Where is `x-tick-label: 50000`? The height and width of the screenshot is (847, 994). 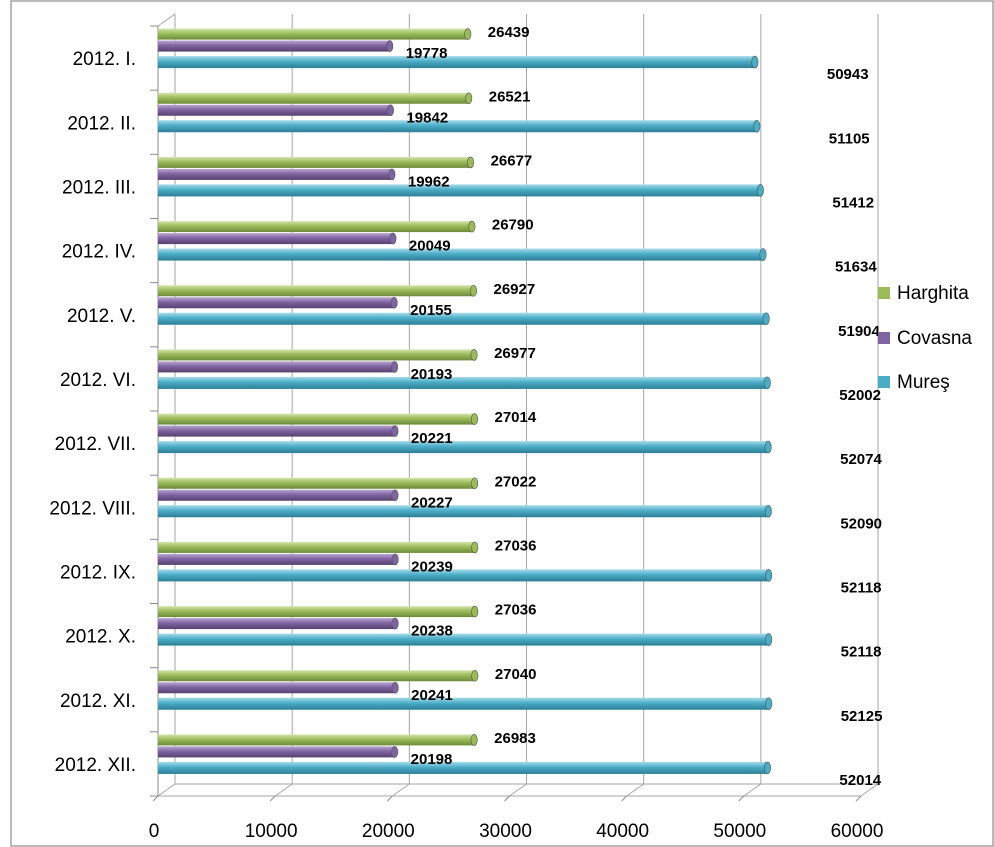
x-tick-label: 50000 is located at coordinates (739, 831).